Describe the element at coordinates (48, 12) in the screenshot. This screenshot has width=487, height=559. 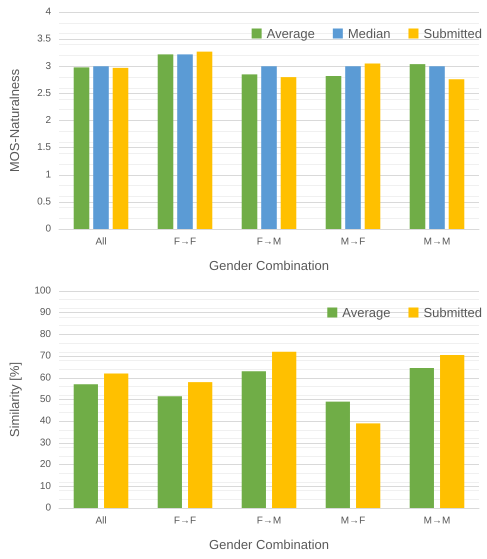
I see `y-tick-label: 4` at that location.